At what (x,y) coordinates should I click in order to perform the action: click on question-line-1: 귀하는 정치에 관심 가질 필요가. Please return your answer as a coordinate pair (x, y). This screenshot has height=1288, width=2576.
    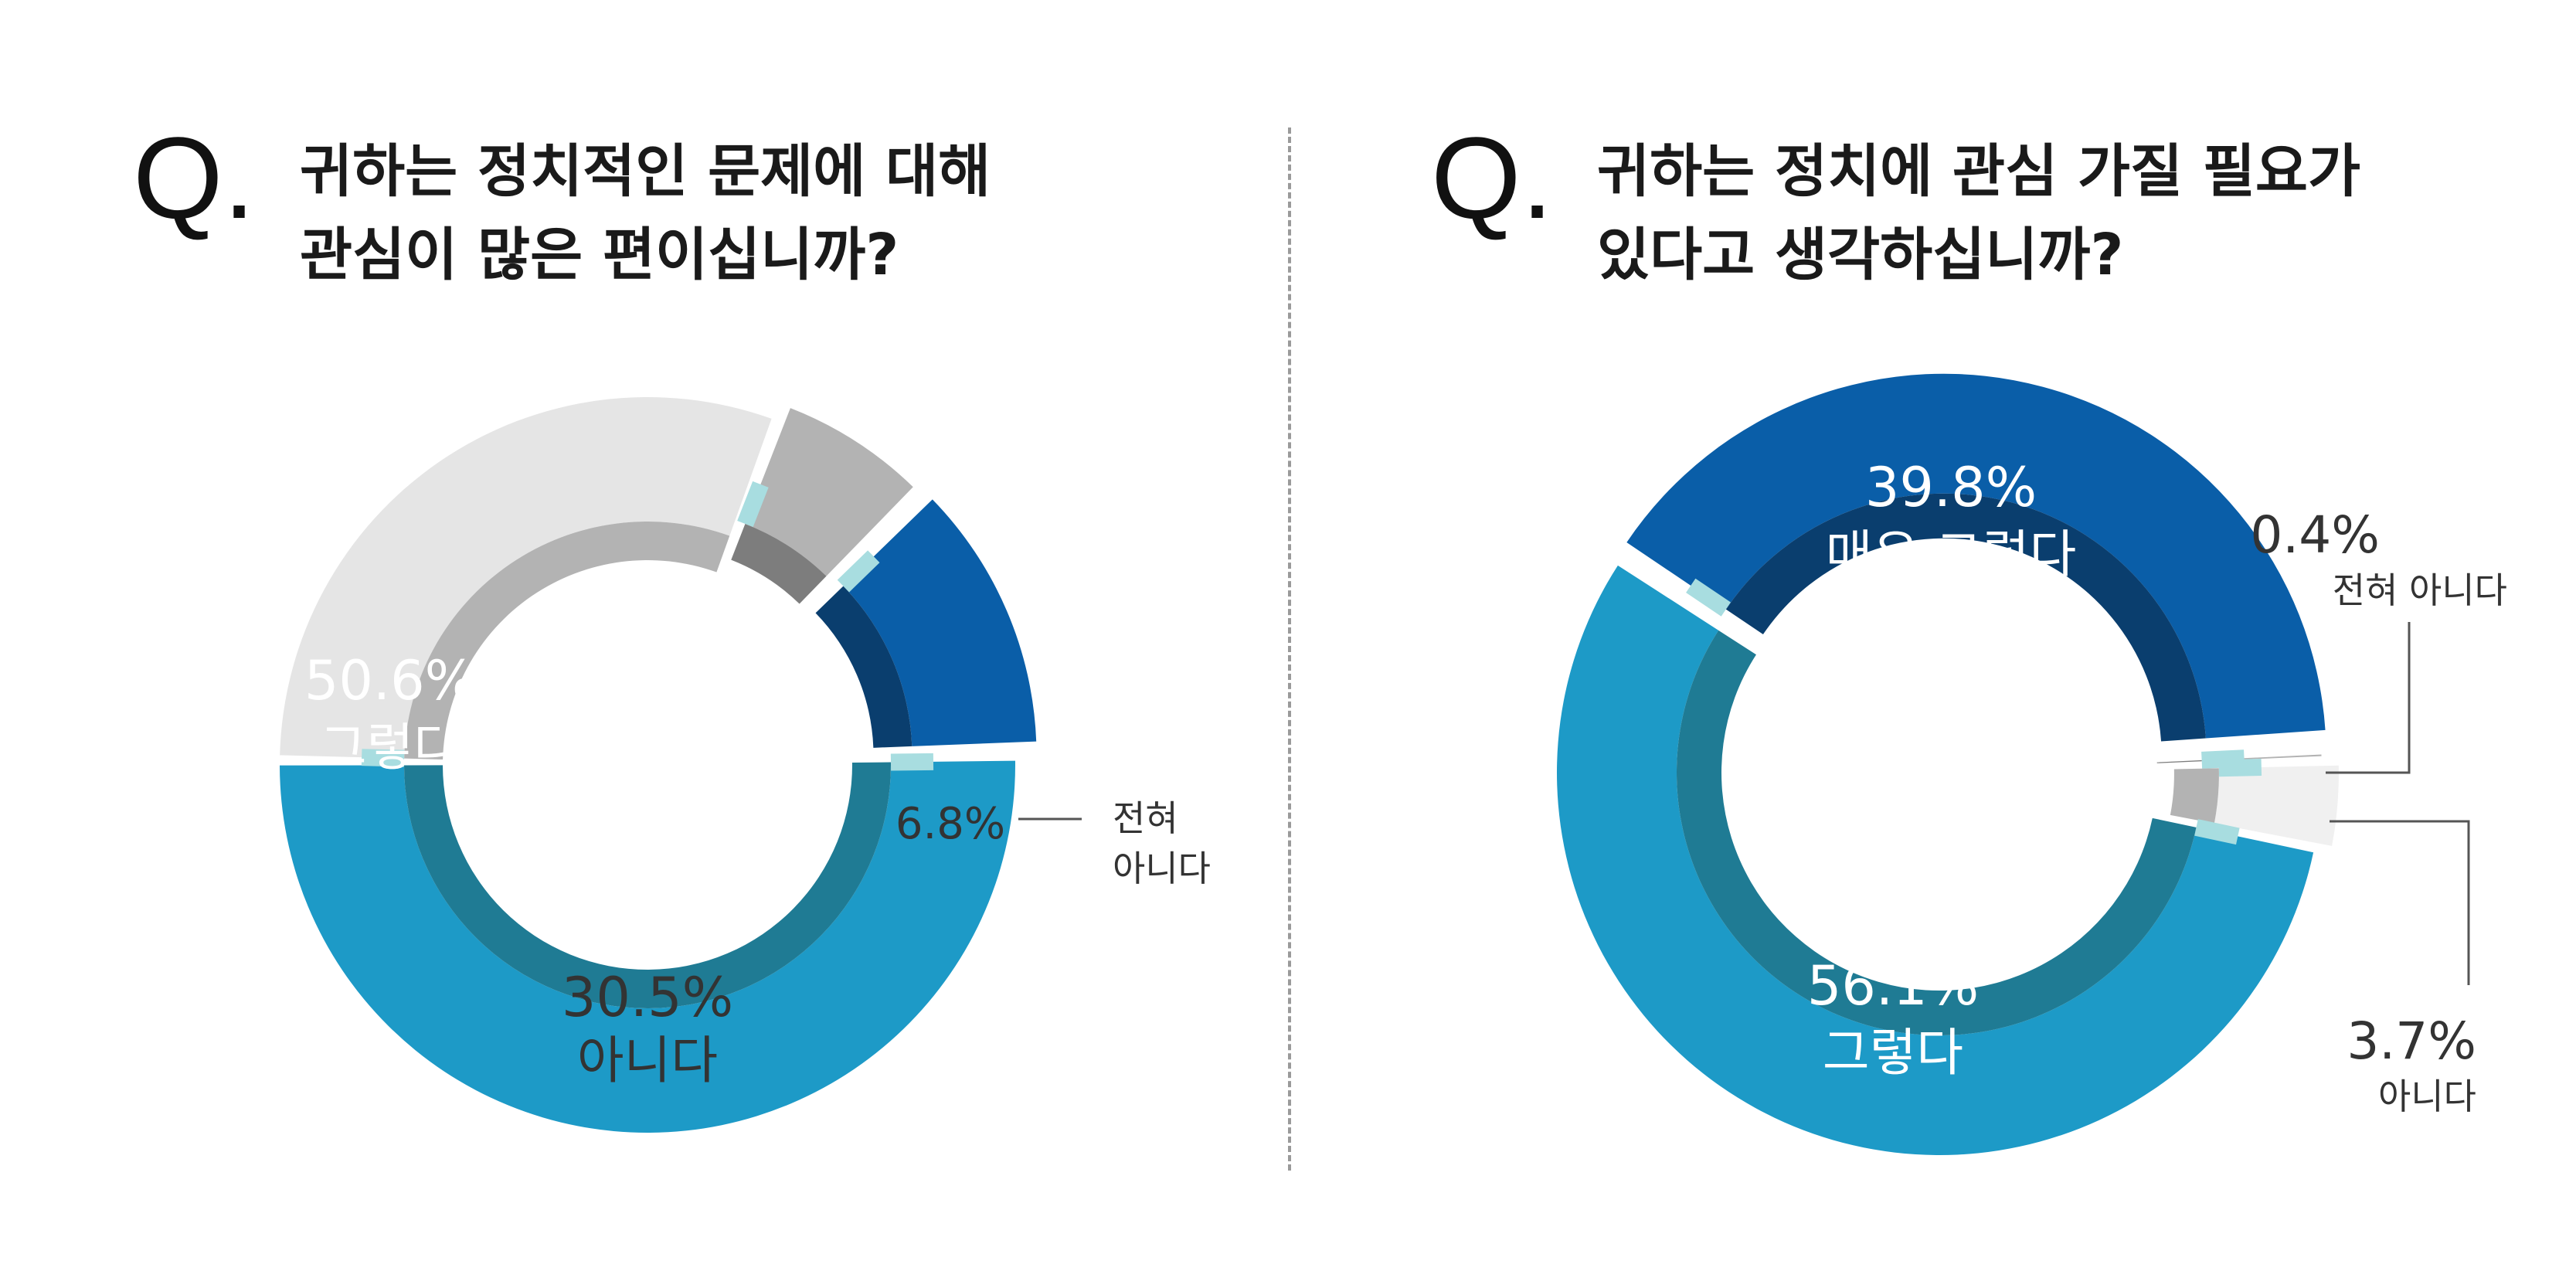
    Looking at the image, I should click on (1979, 171).